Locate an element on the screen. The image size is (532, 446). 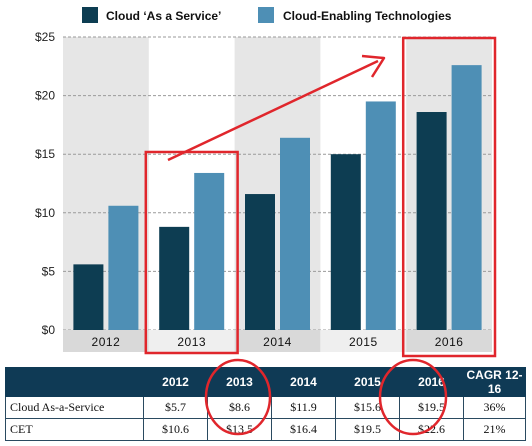
table-header-cell is located at coordinates (74, 382).